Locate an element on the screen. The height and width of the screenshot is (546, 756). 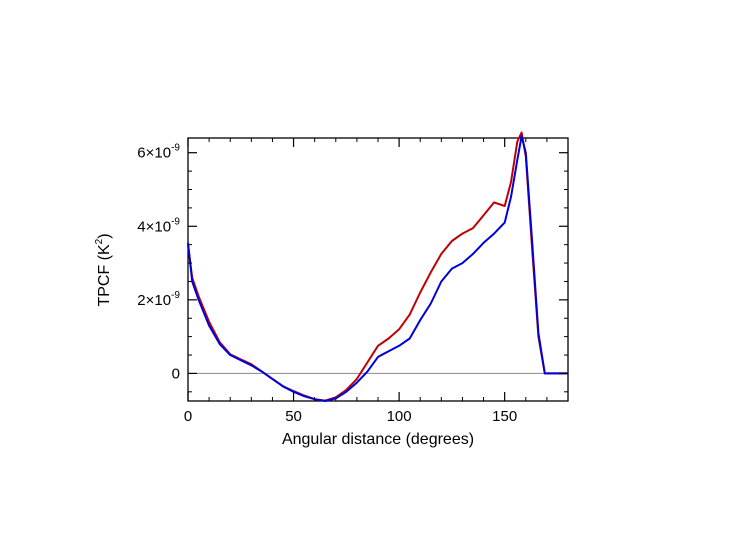
x-tick-label: 100 is located at coordinates (399, 416).